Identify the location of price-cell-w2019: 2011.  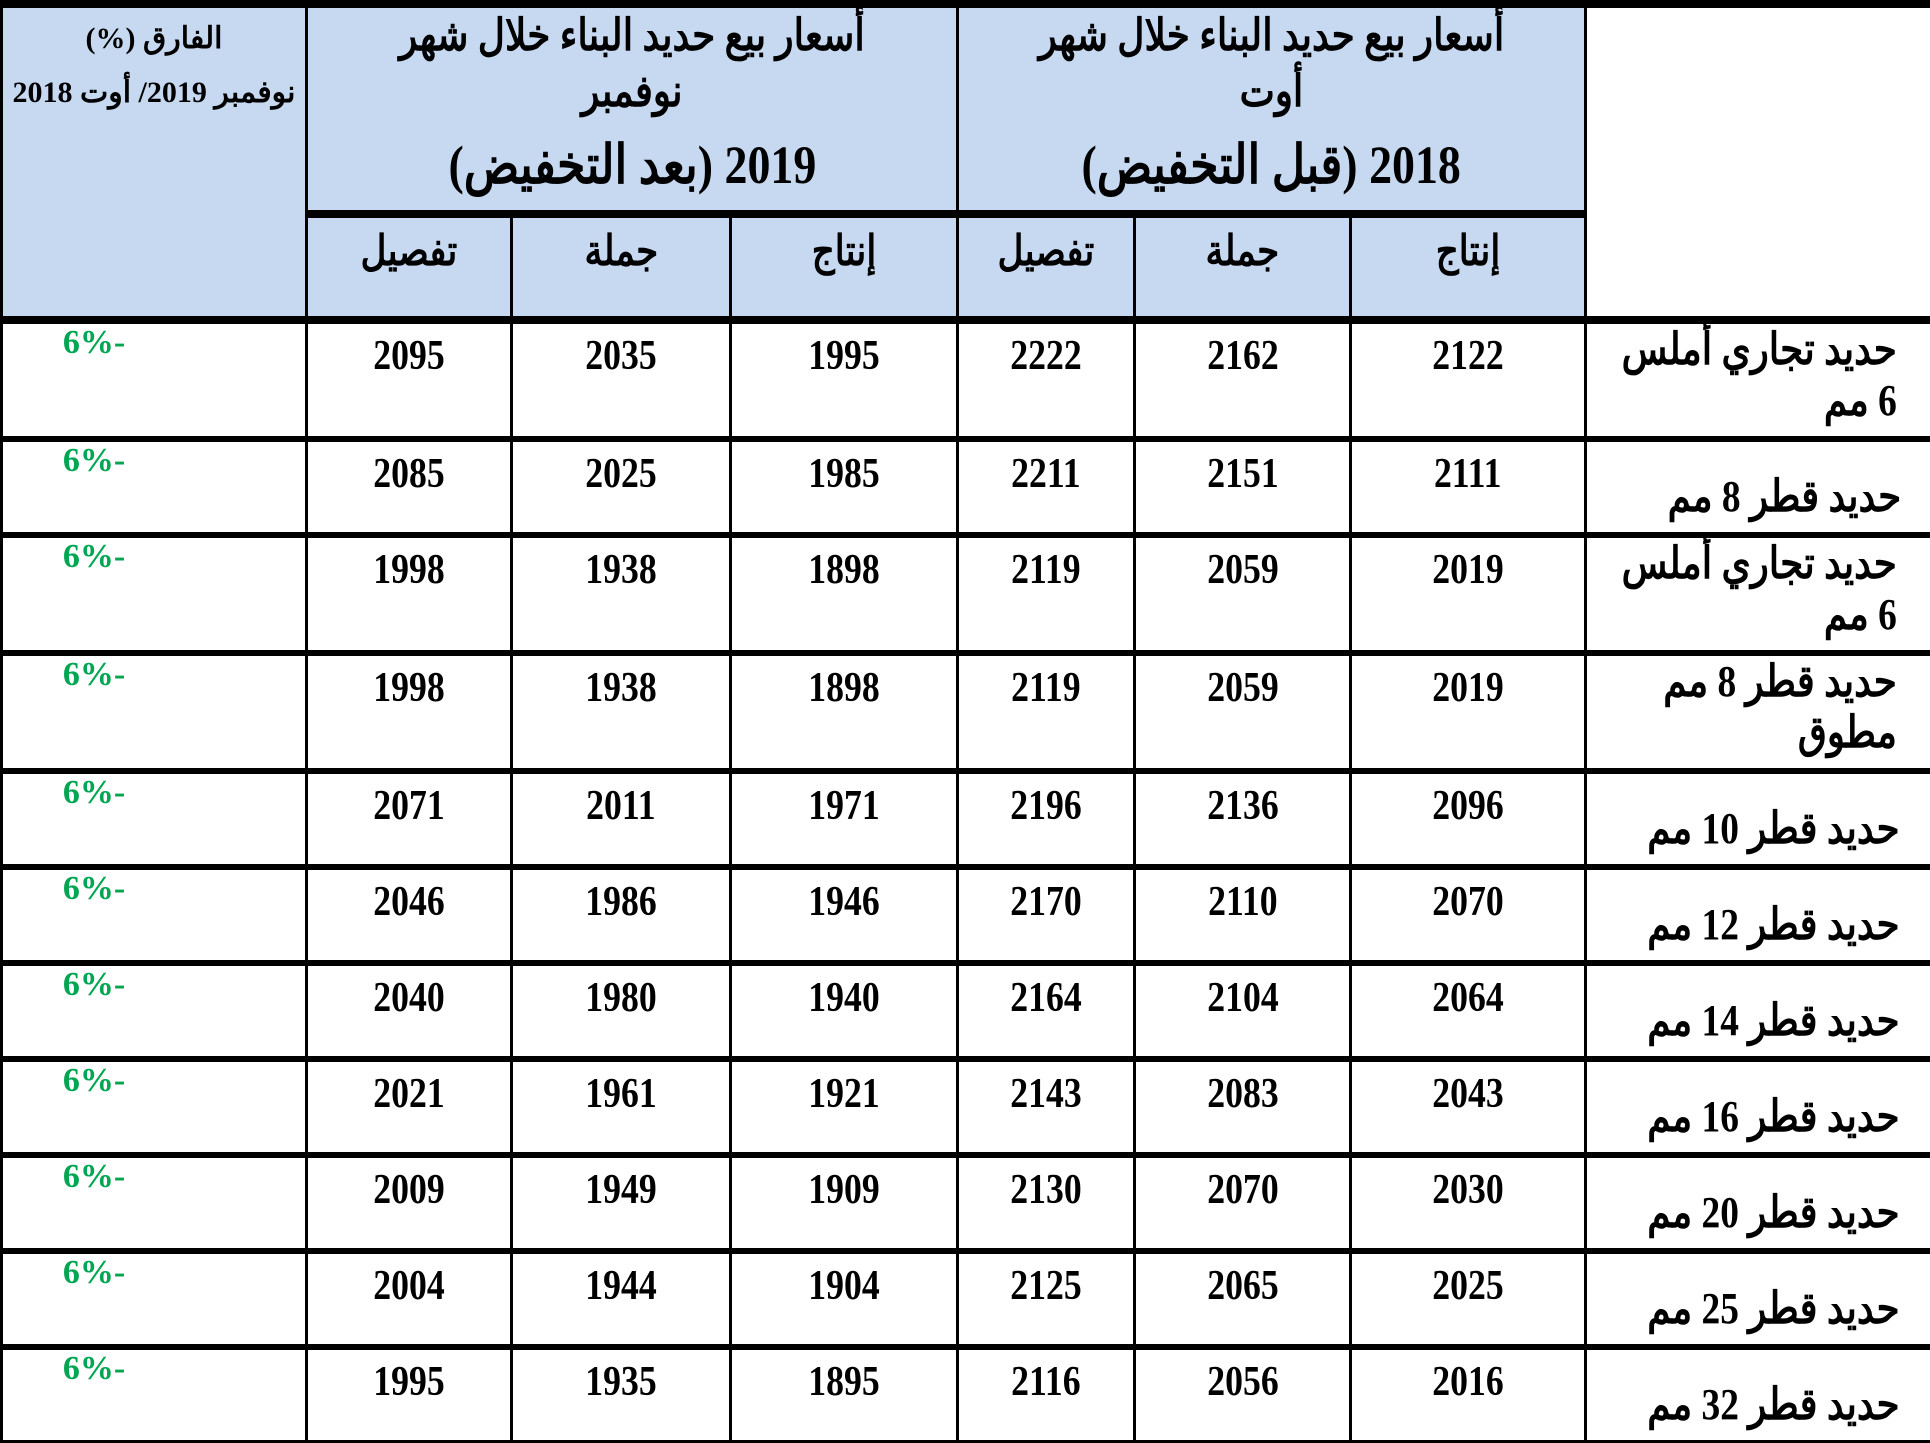
(621, 819).